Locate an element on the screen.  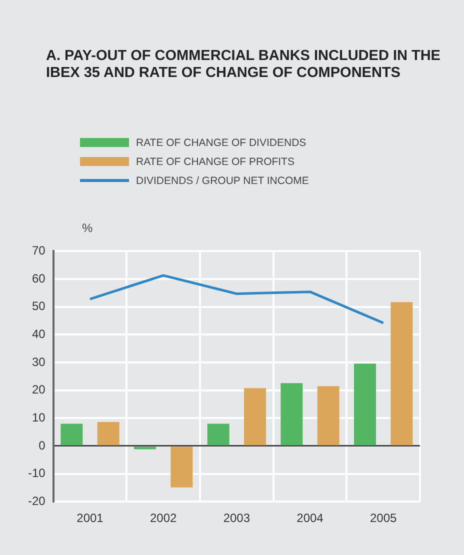
x-tick-label: 2005 is located at coordinates (384, 518).